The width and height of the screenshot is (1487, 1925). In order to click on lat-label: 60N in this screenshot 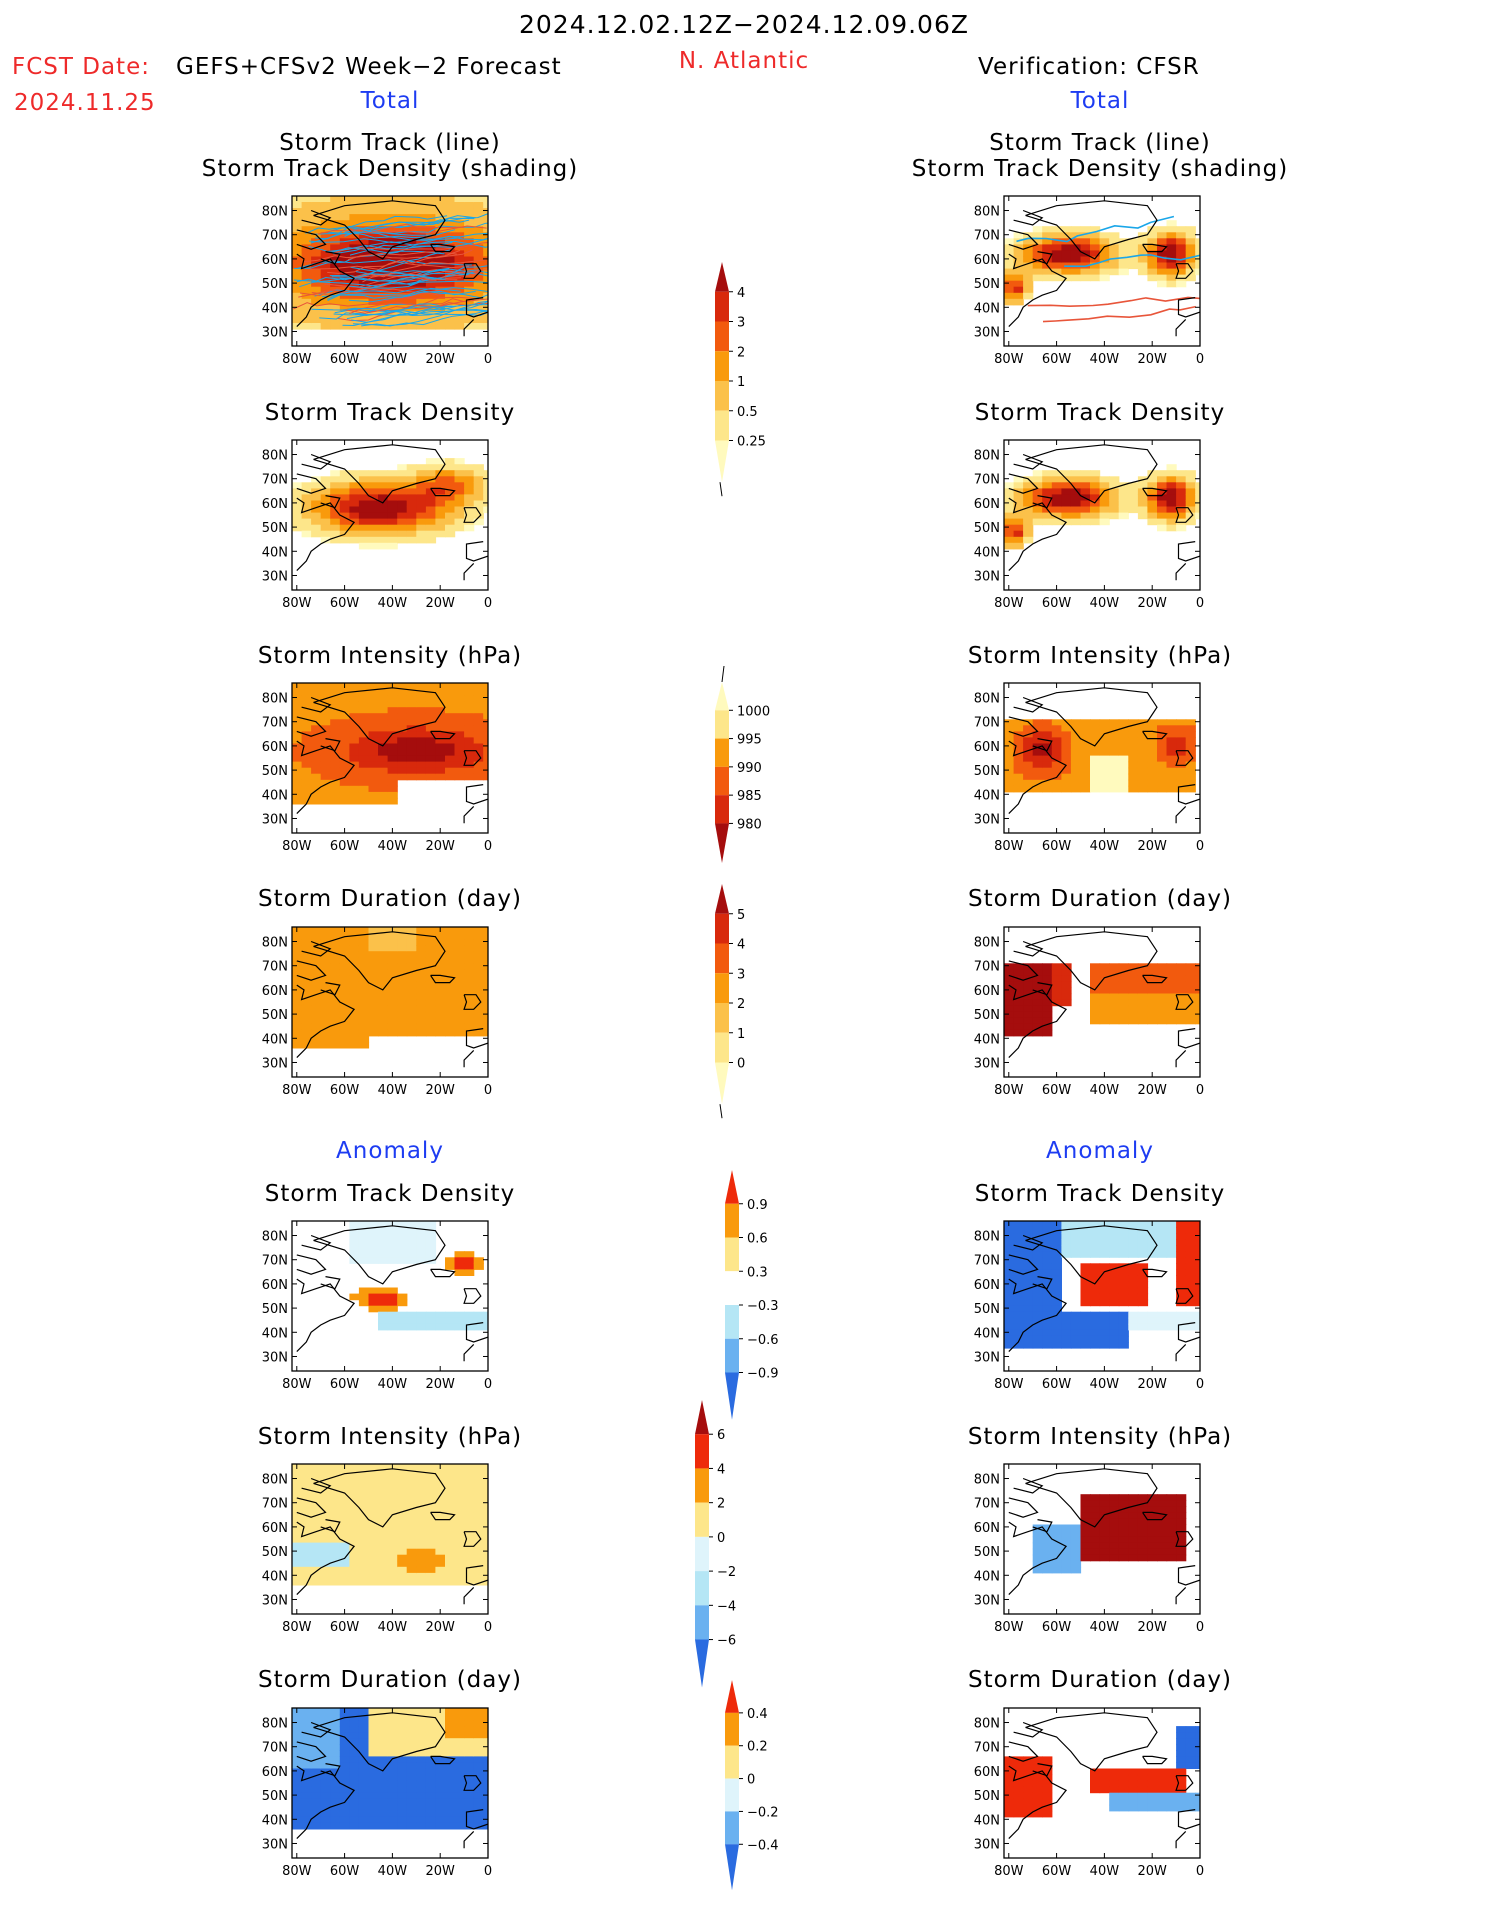, I will do `click(275, 504)`.